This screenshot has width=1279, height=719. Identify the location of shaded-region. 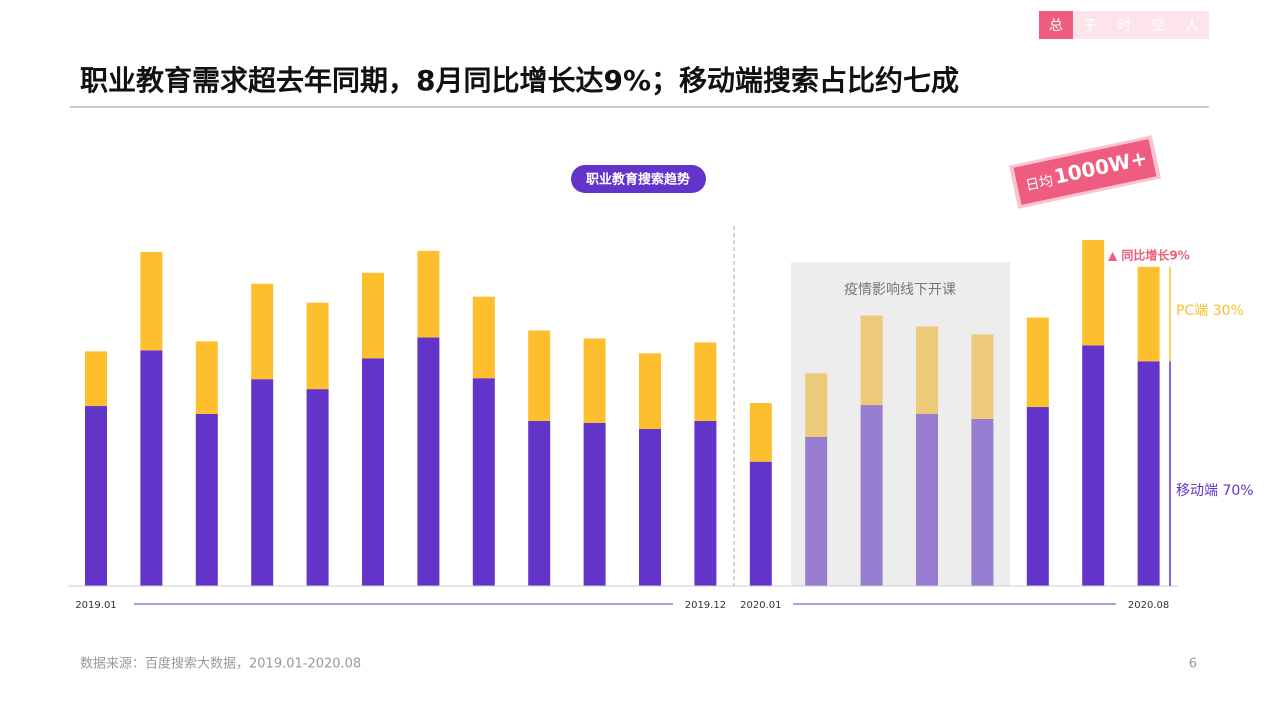
(900, 424).